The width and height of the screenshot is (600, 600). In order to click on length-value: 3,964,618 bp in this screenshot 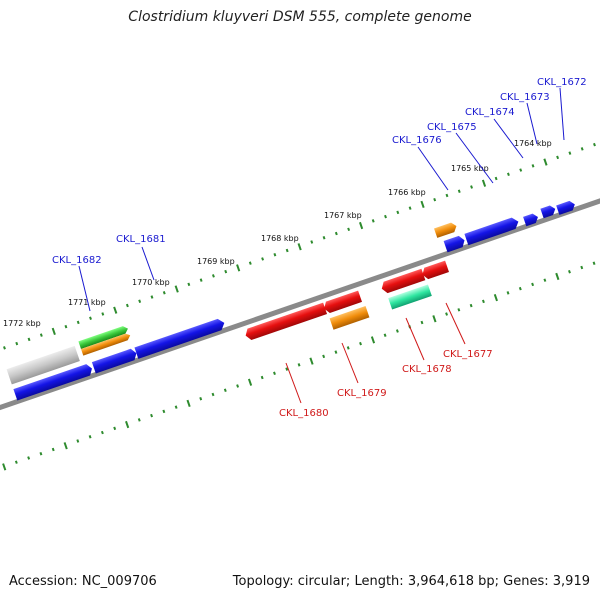, I will do `click(451, 581)`.